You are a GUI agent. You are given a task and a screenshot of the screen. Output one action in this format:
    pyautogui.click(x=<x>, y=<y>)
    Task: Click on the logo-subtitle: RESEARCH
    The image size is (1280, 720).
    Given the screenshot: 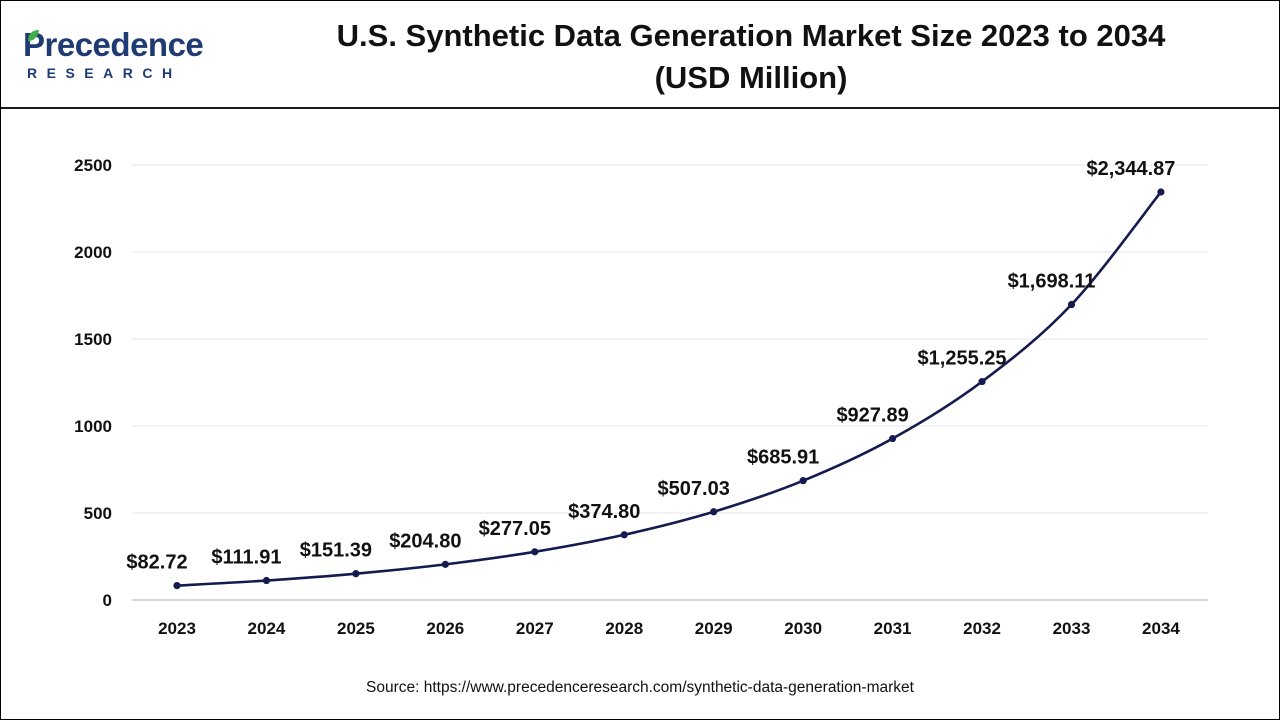 What is the action you would take?
    pyautogui.click(x=104, y=73)
    